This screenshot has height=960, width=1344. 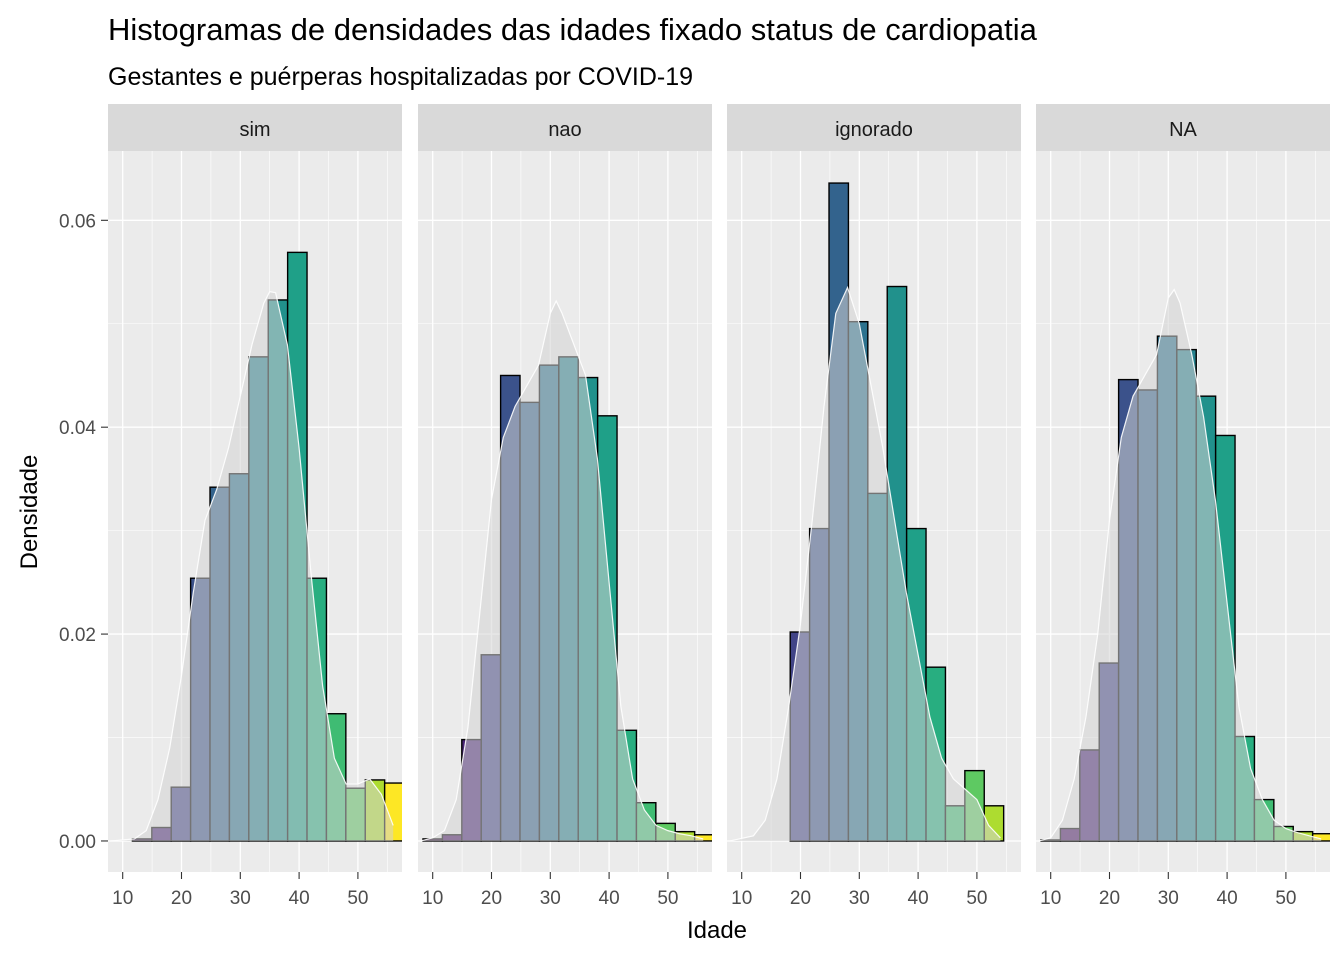 I want to click on y-tick-label: 0.04, so click(x=77, y=428).